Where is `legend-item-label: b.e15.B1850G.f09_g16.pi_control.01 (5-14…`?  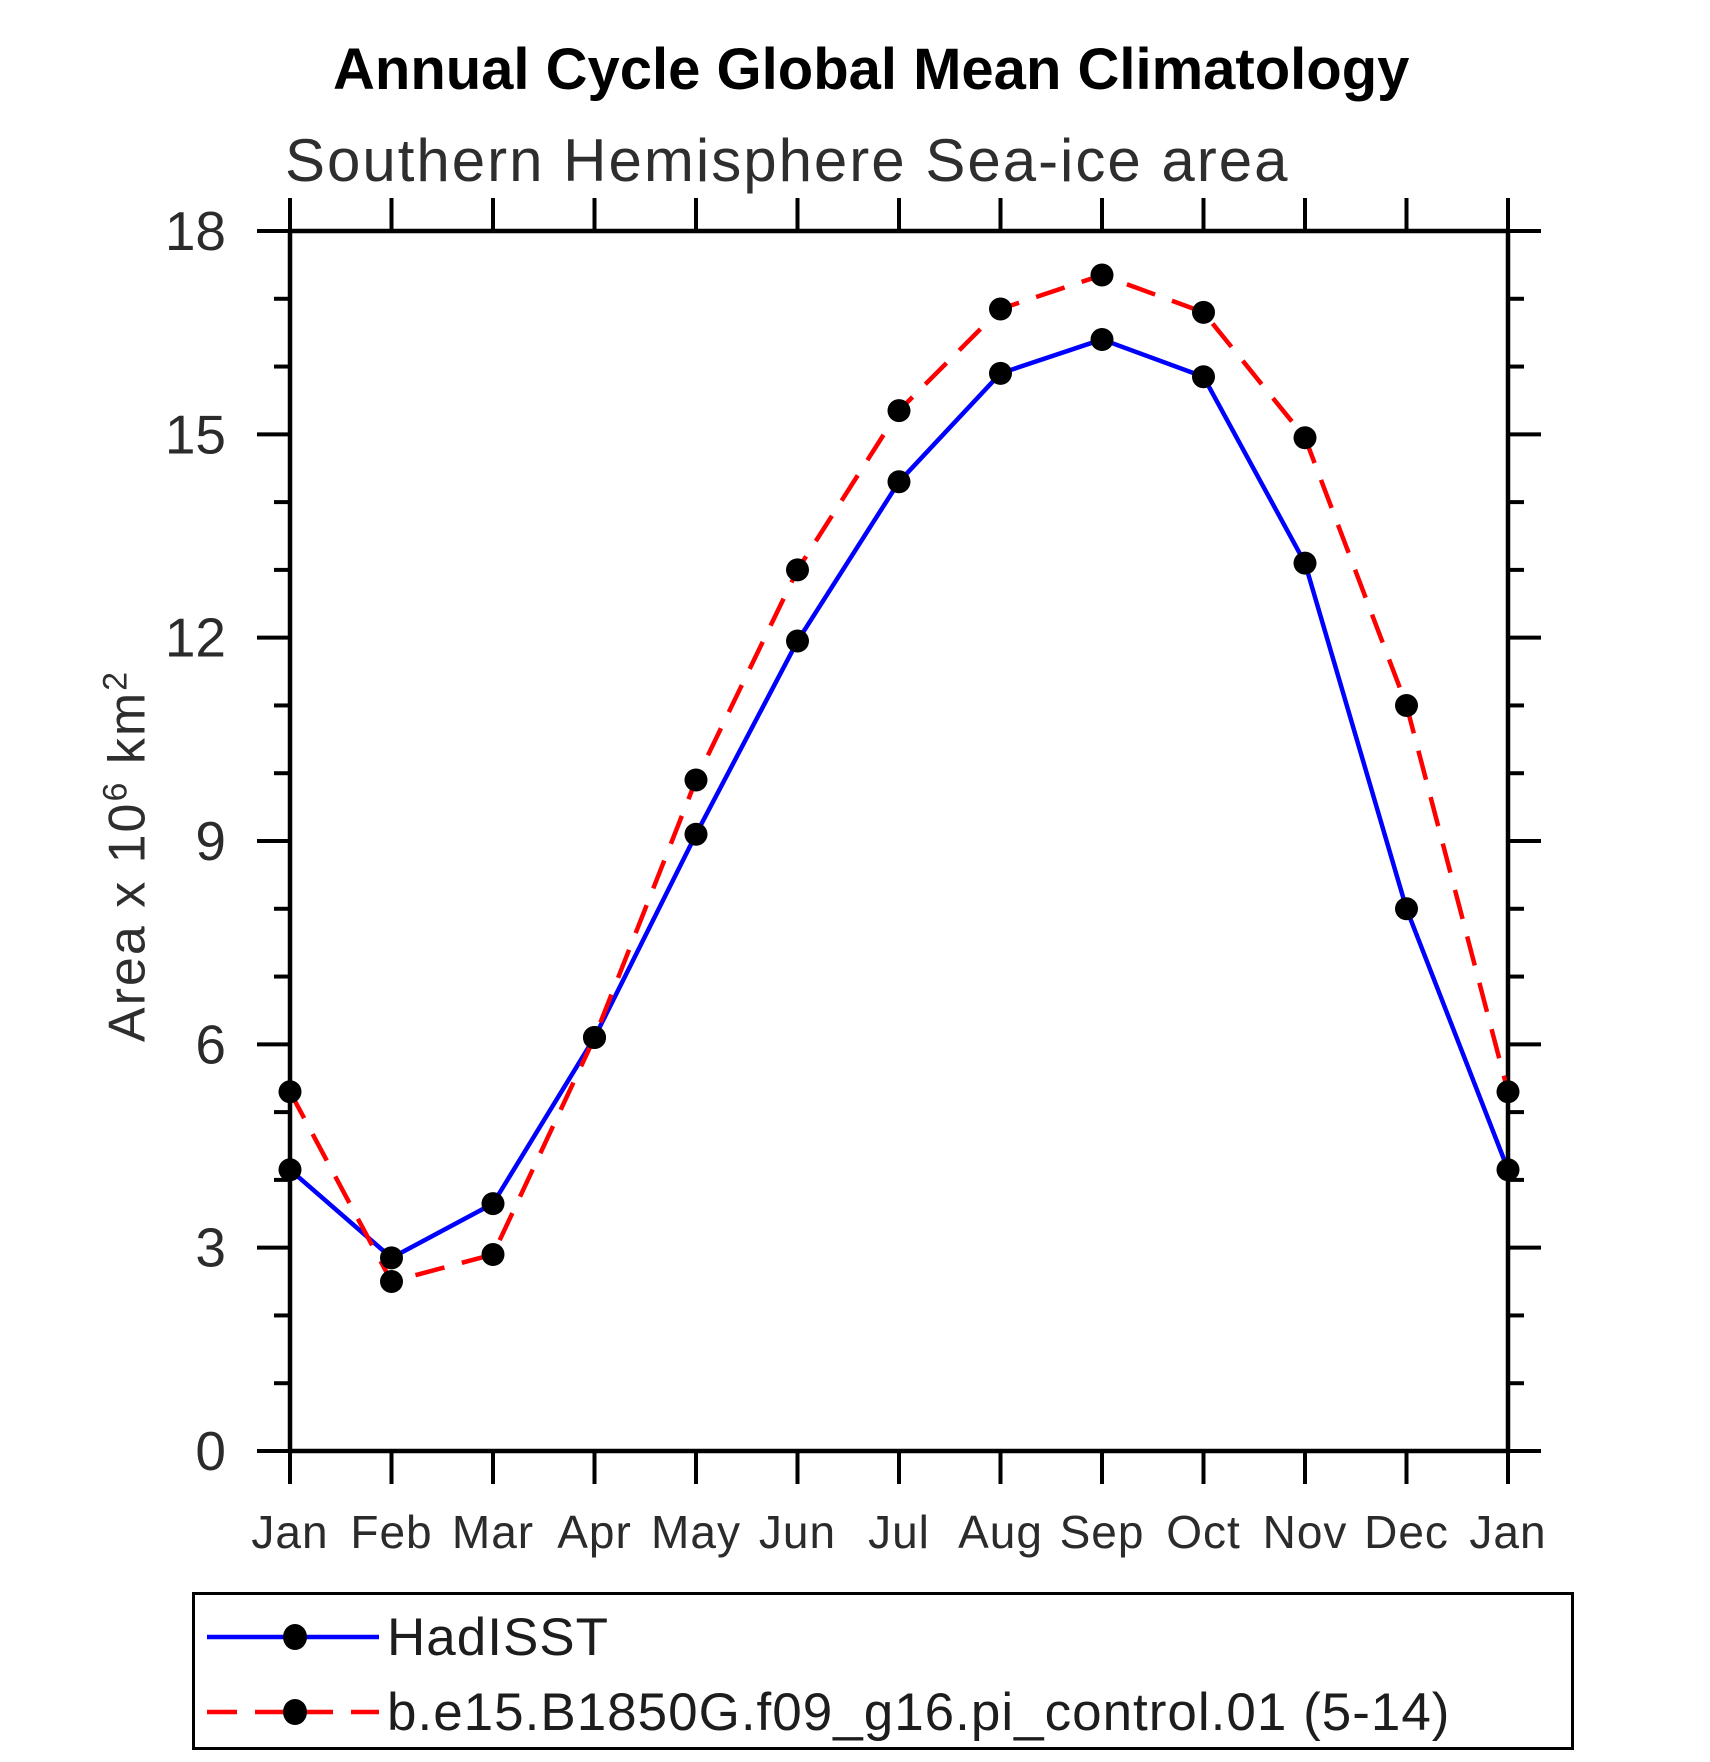 legend-item-label: b.e15.B1850G.f09_g16.pi_control.01 (5-14… is located at coordinates (919, 1712).